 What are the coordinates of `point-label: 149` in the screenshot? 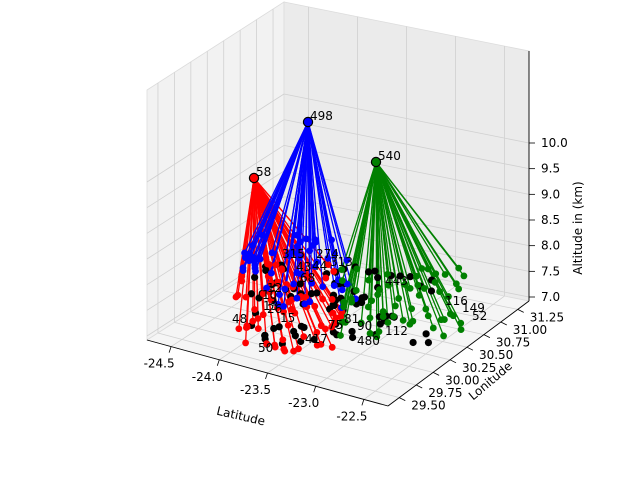 It's located at (473, 308).